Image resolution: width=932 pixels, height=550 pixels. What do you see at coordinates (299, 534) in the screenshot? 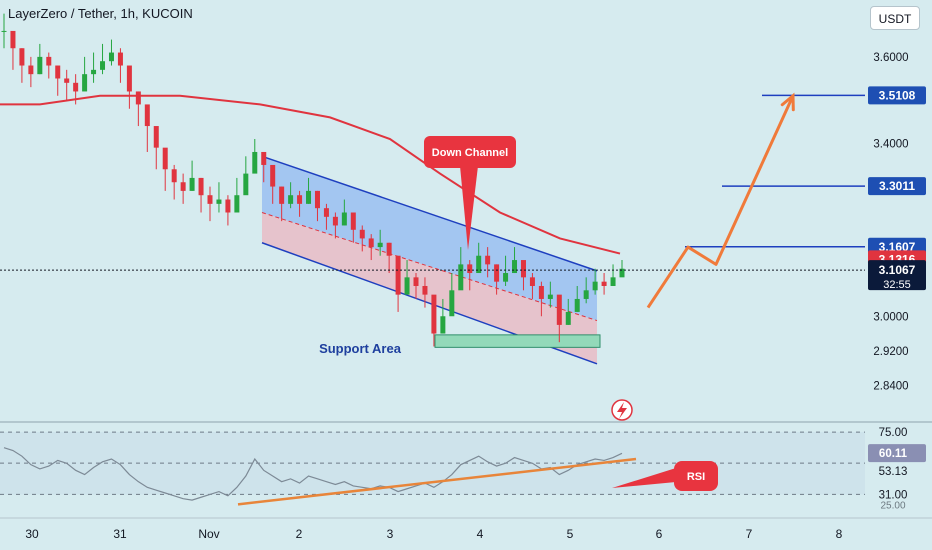
I see `time-tick-label: 2` at bounding box center [299, 534].